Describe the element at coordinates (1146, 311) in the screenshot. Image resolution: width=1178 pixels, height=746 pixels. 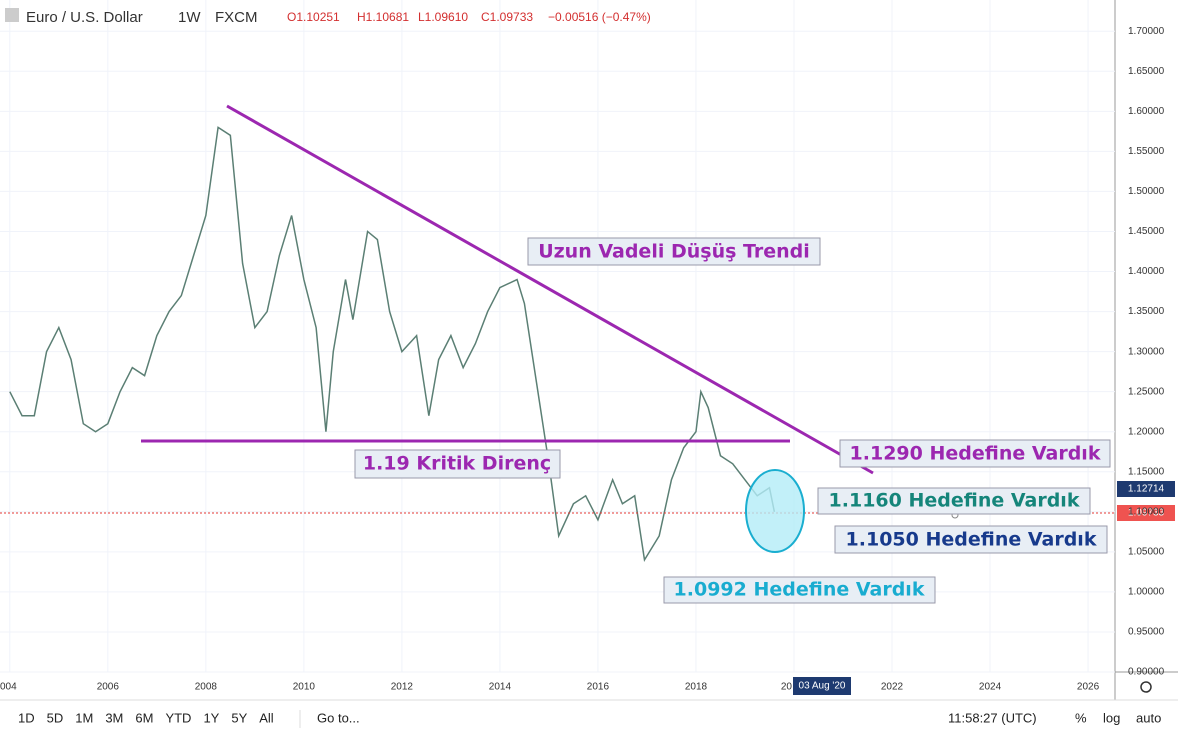
I see `y-tick-label: 1.35000` at that location.